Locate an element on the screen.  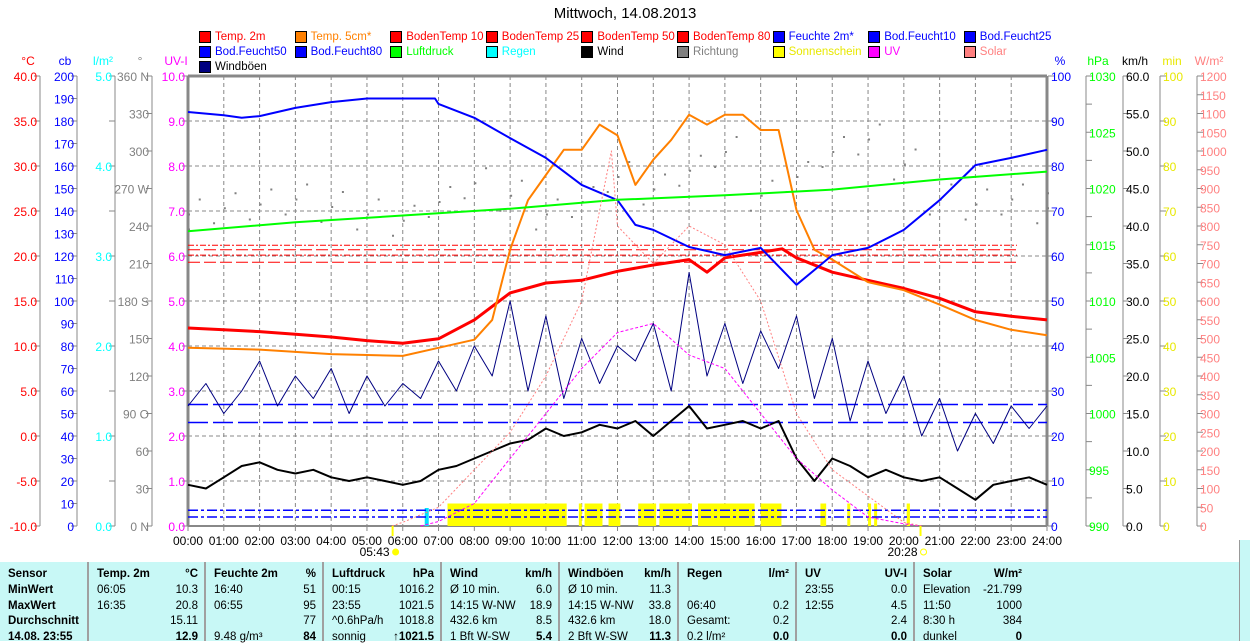
axis-tick-label: 200 is located at coordinates (64, 77).